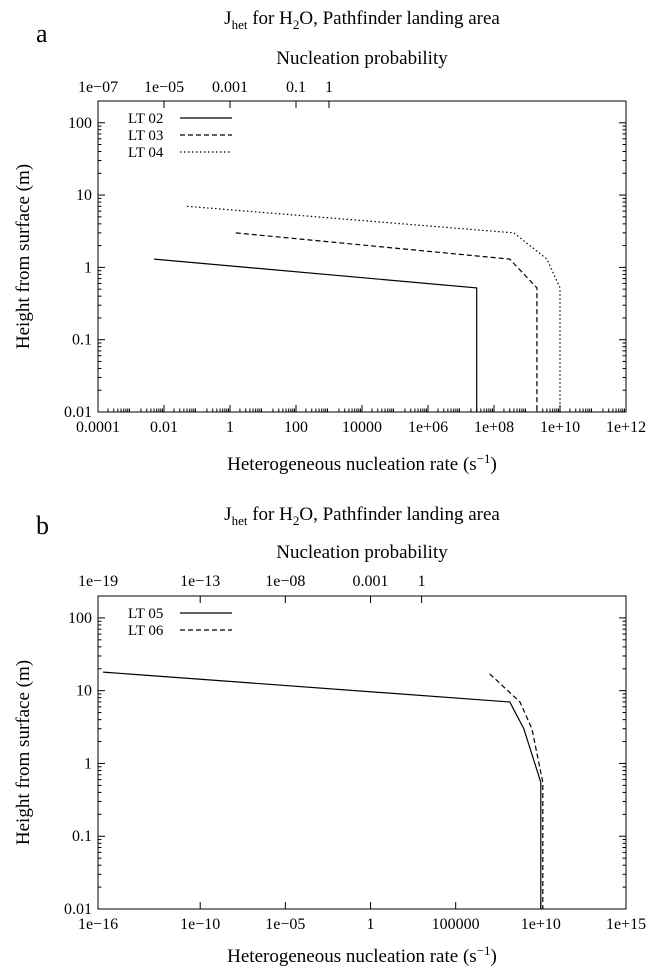 This screenshot has height=972, width=652. Describe the element at coordinates (164, 87) in the screenshot. I see `top-tick-label: 1e−05` at that location.